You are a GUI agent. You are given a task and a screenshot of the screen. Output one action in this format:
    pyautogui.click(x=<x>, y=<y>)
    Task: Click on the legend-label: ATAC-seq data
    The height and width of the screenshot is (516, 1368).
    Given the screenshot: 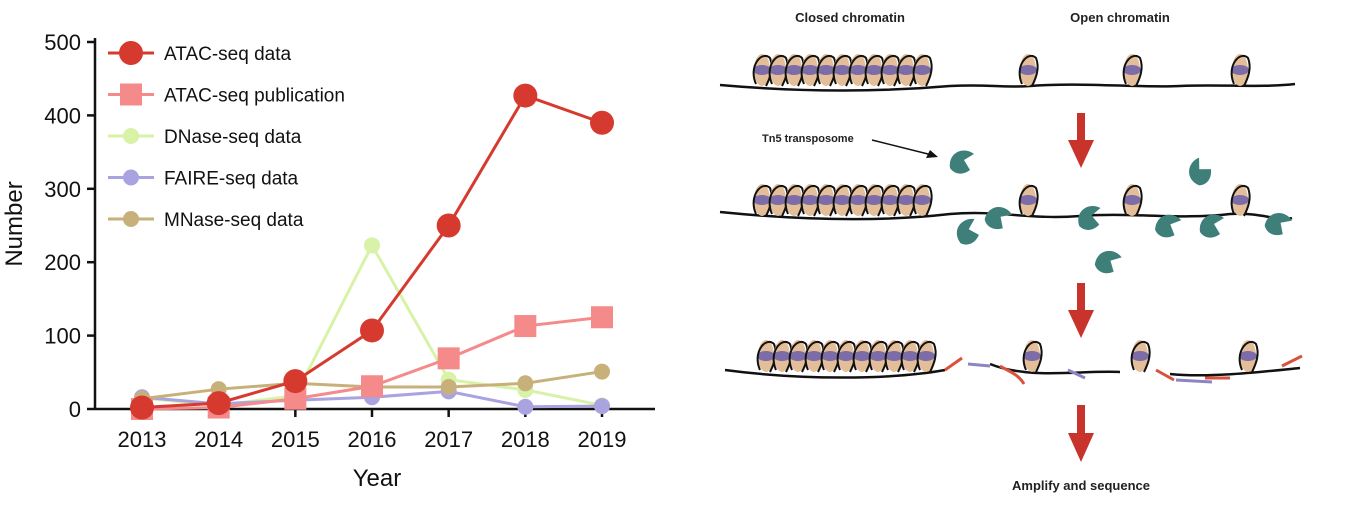 What is the action you would take?
    pyautogui.click(x=228, y=54)
    